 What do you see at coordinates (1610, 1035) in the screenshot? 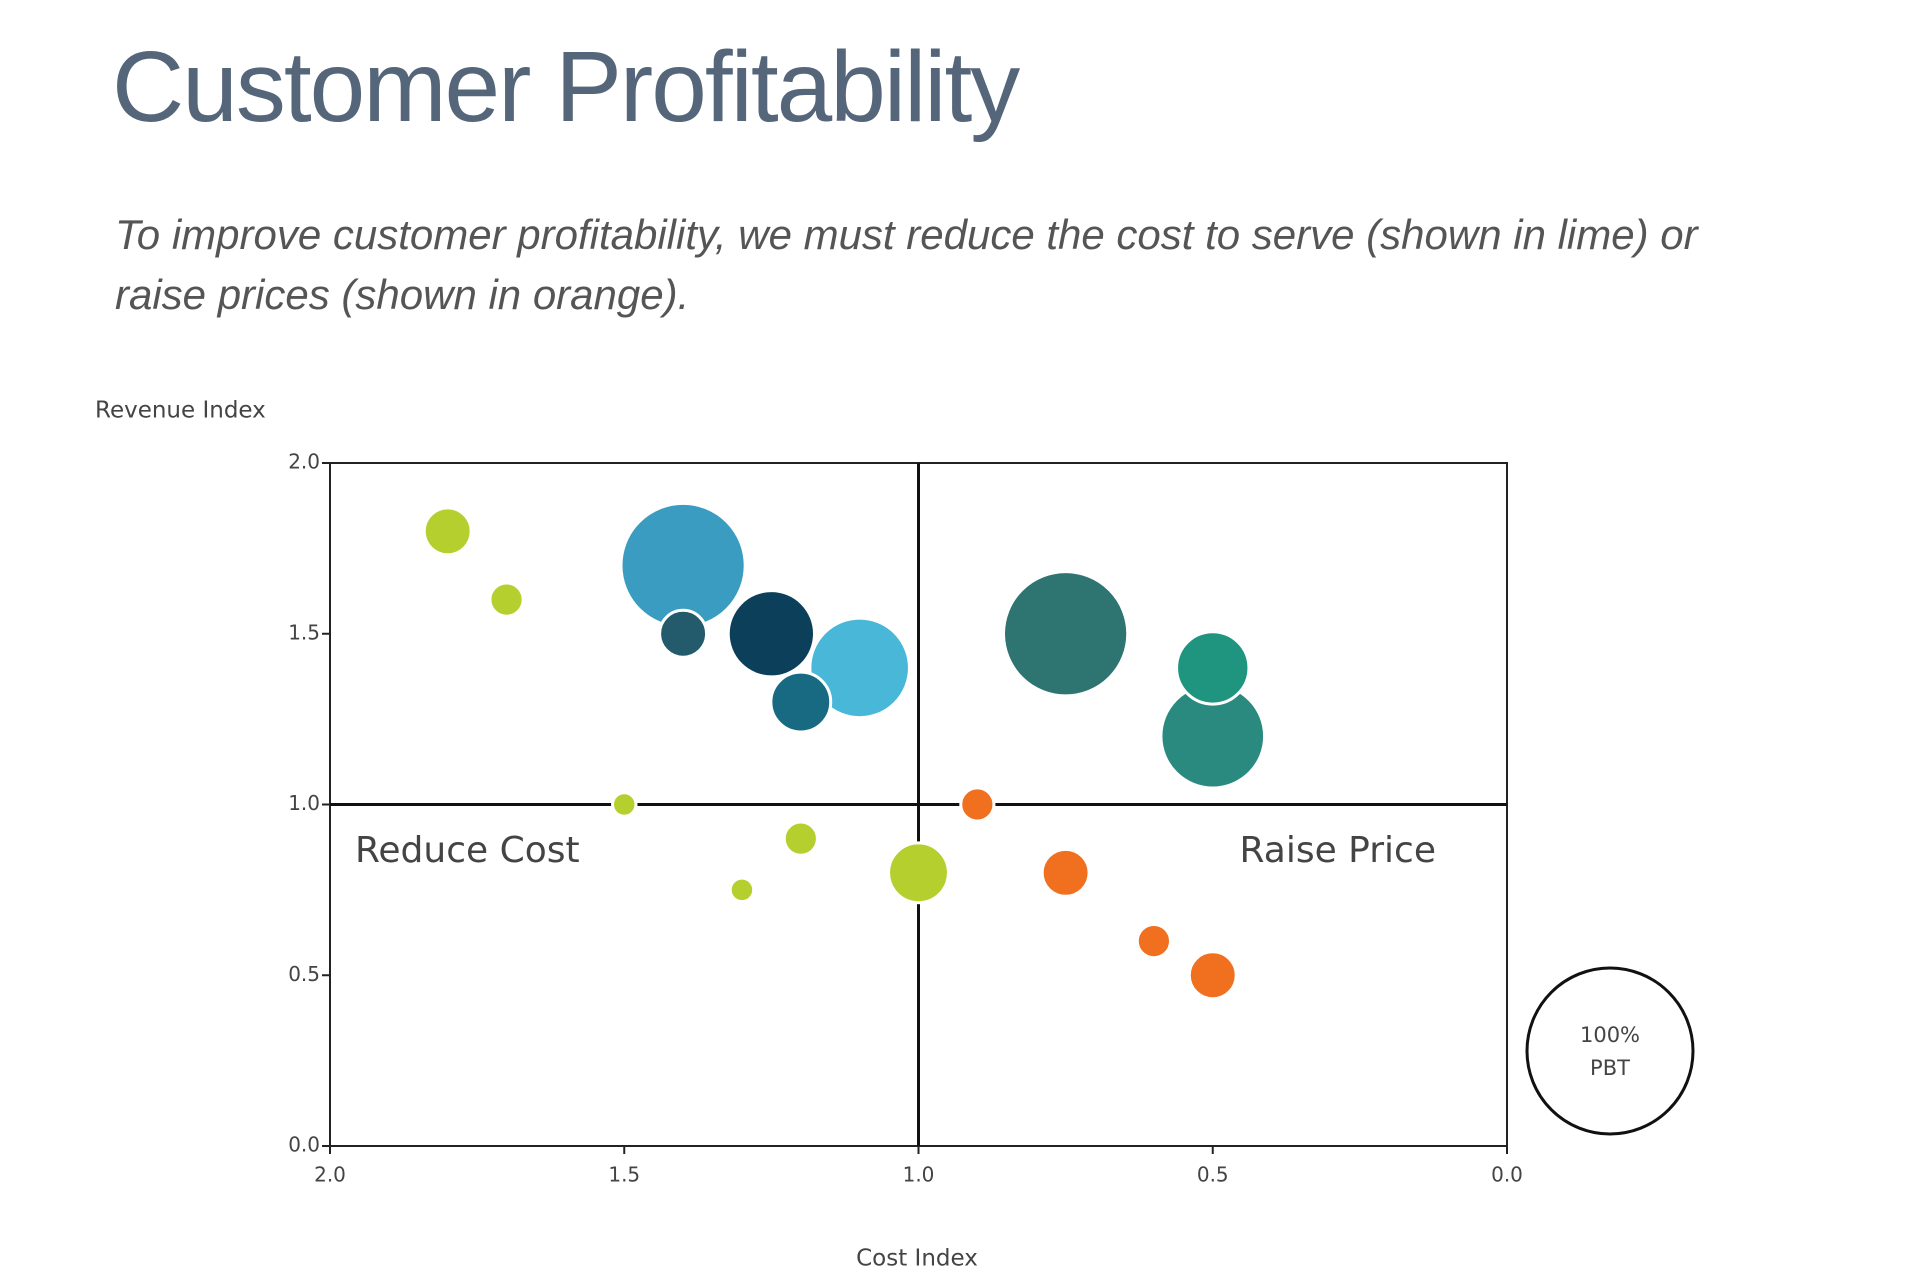
I see `size-legend-label: 100%` at bounding box center [1610, 1035].